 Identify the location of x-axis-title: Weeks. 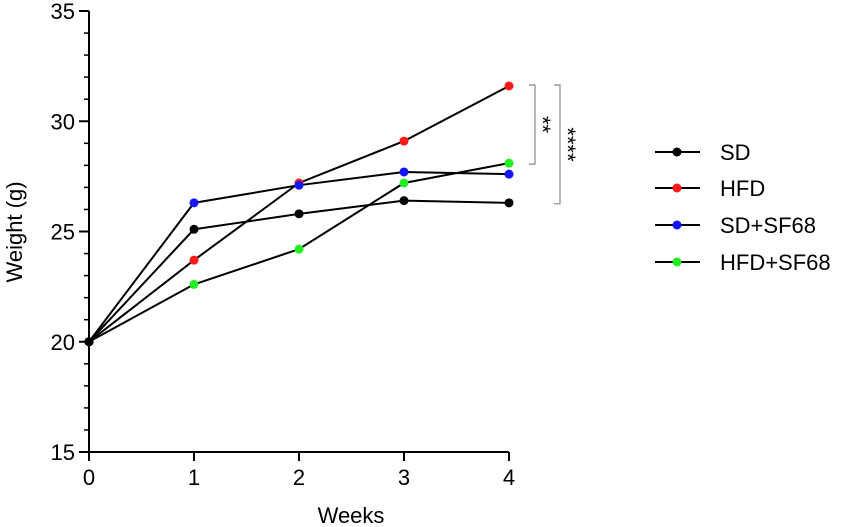
(351, 515).